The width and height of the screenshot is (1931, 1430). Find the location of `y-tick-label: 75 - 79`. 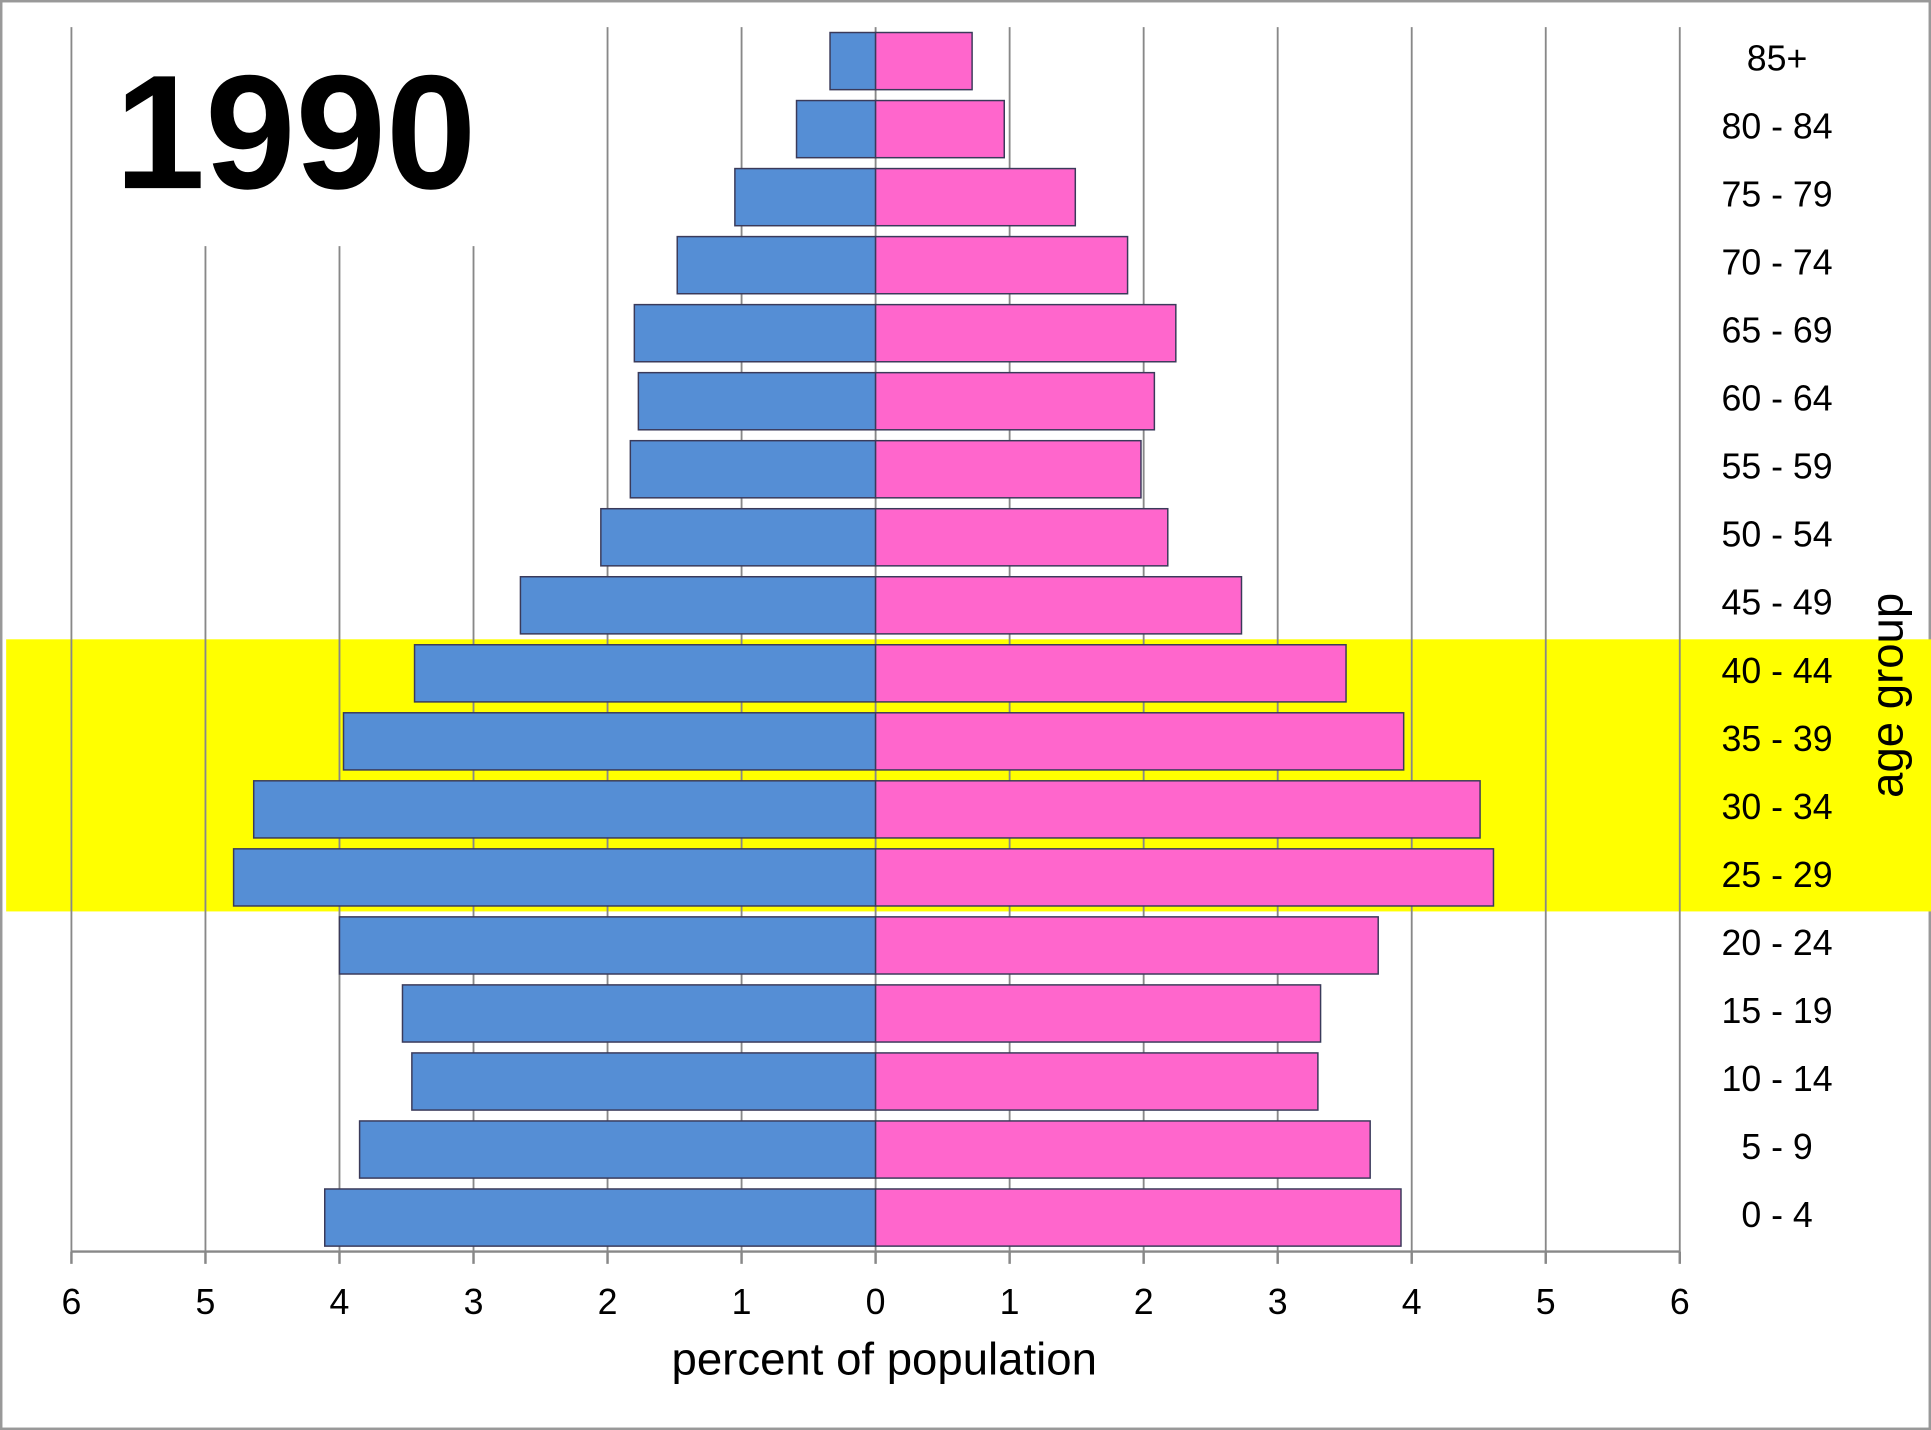

y-tick-label: 75 - 79 is located at coordinates (1776, 195).